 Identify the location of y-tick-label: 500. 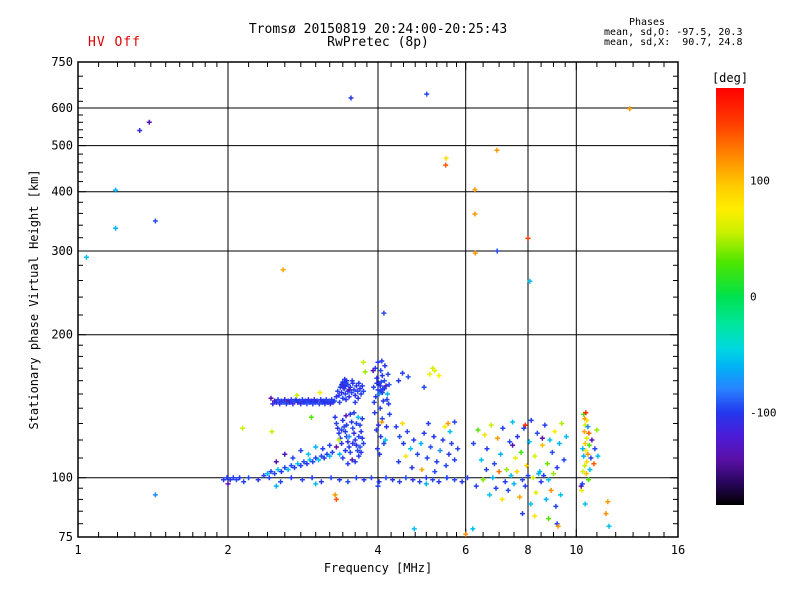
(62, 146).